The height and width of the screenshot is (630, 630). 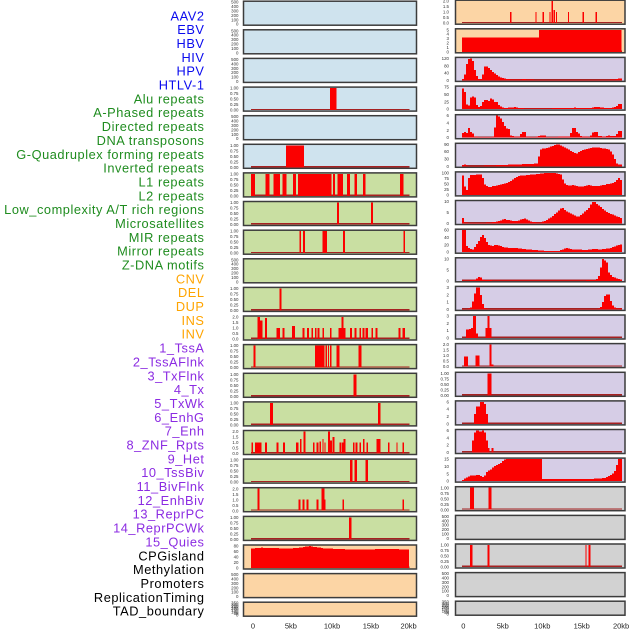 What do you see at coordinates (446, 144) in the screenshot?
I see `svg-text: 90` at bounding box center [446, 144].